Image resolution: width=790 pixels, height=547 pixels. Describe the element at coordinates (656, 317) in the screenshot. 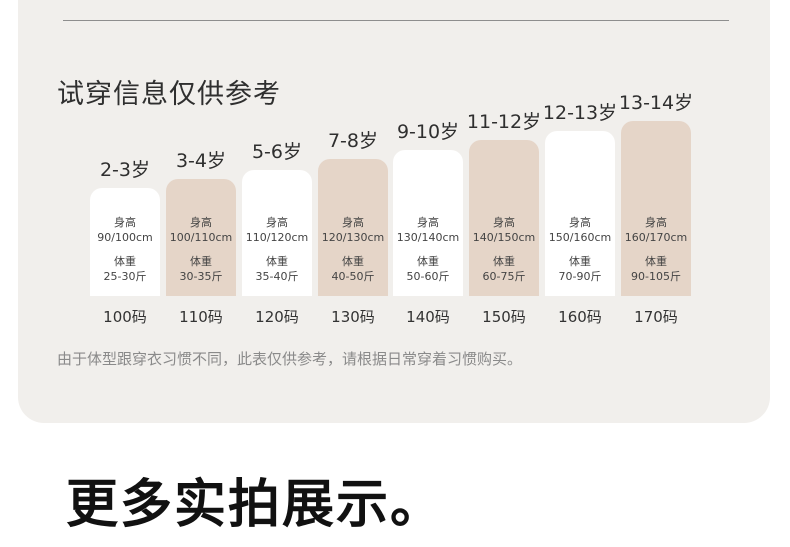

I see `size-code-label: 170码` at that location.